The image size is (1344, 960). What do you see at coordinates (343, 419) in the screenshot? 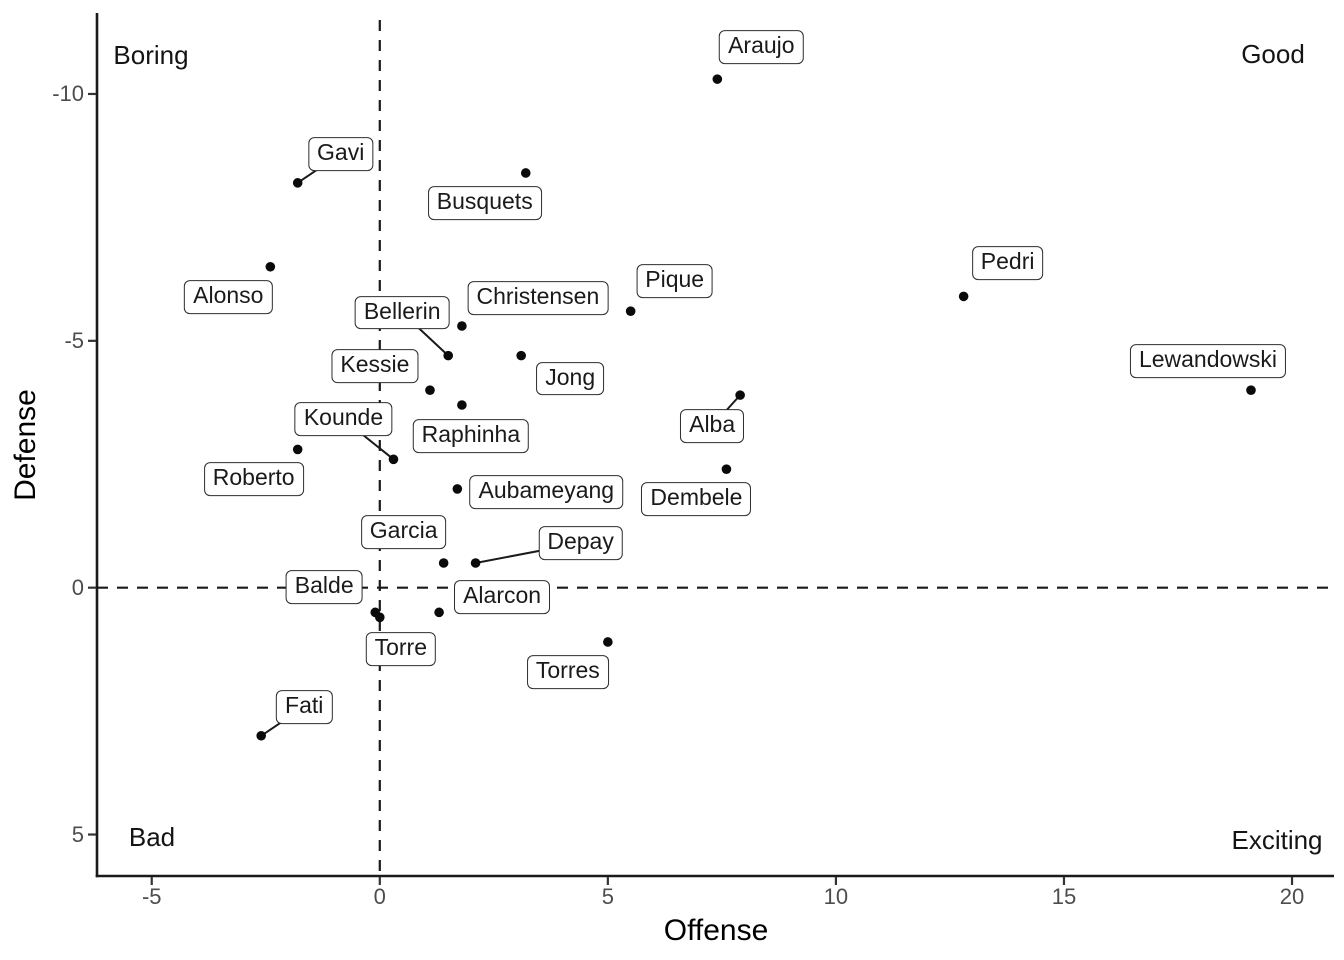
I see `point-label-kounde: Kounde` at bounding box center [343, 419].